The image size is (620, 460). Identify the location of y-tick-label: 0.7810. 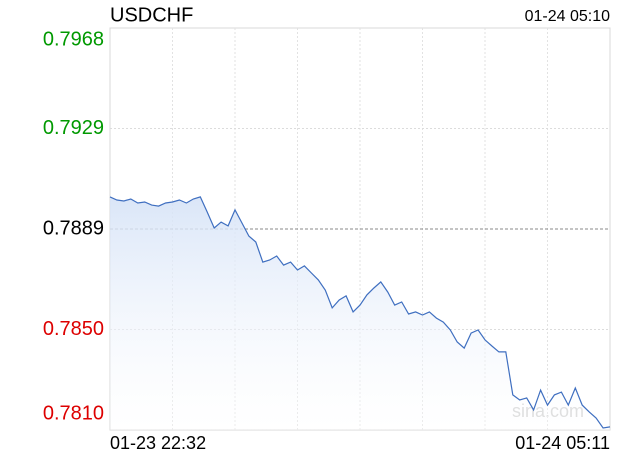
(73, 413).